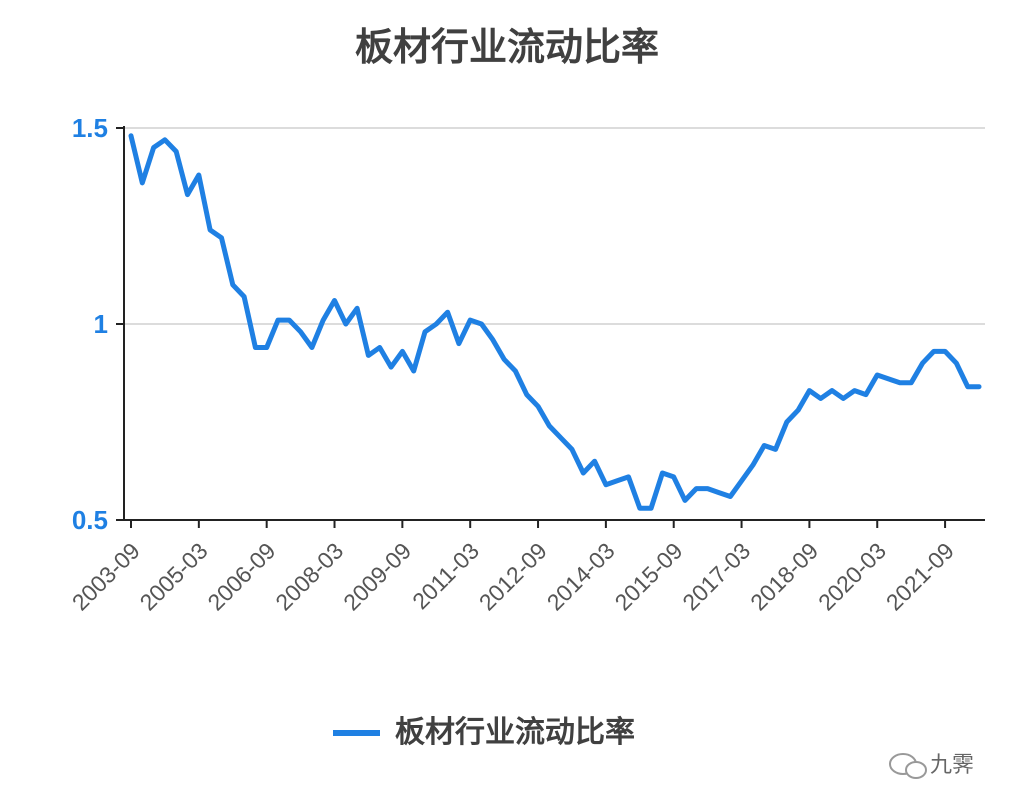  What do you see at coordinates (174, 576) in the screenshot?
I see `x-tick-label: 2005-03` at bounding box center [174, 576].